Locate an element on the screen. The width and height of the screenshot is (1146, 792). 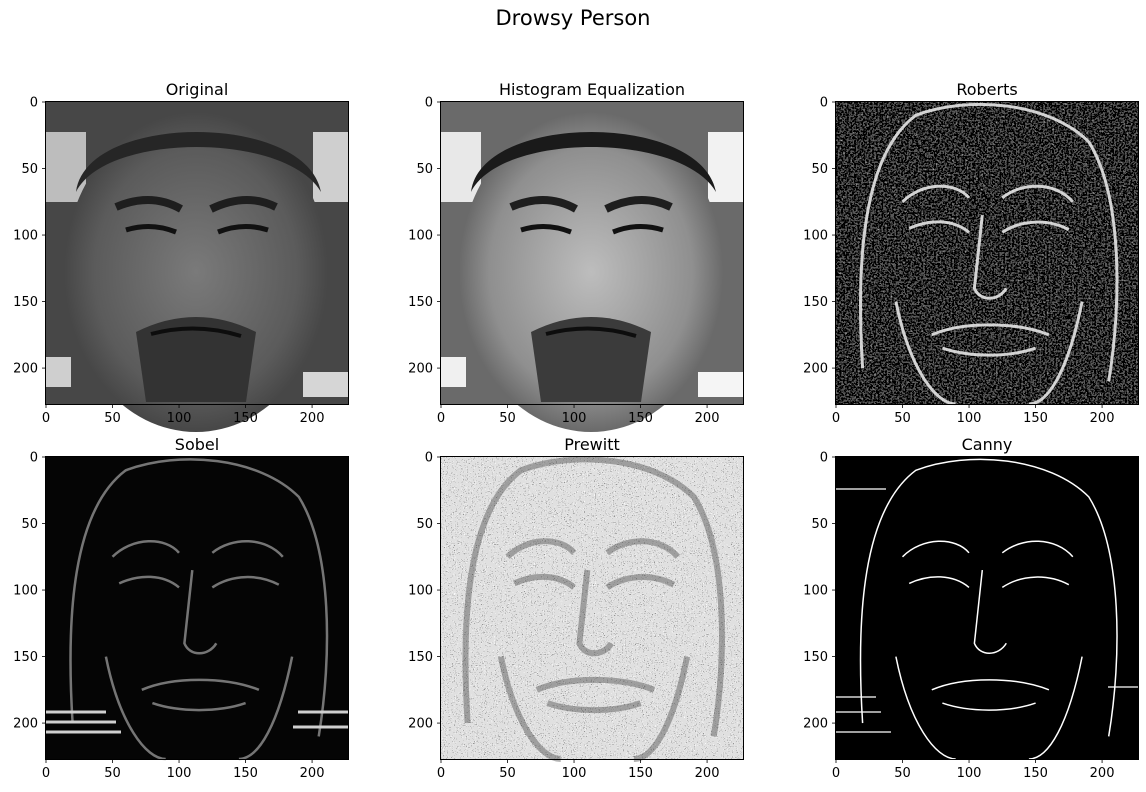
image-right-brow is located at coordinates (638, 204).